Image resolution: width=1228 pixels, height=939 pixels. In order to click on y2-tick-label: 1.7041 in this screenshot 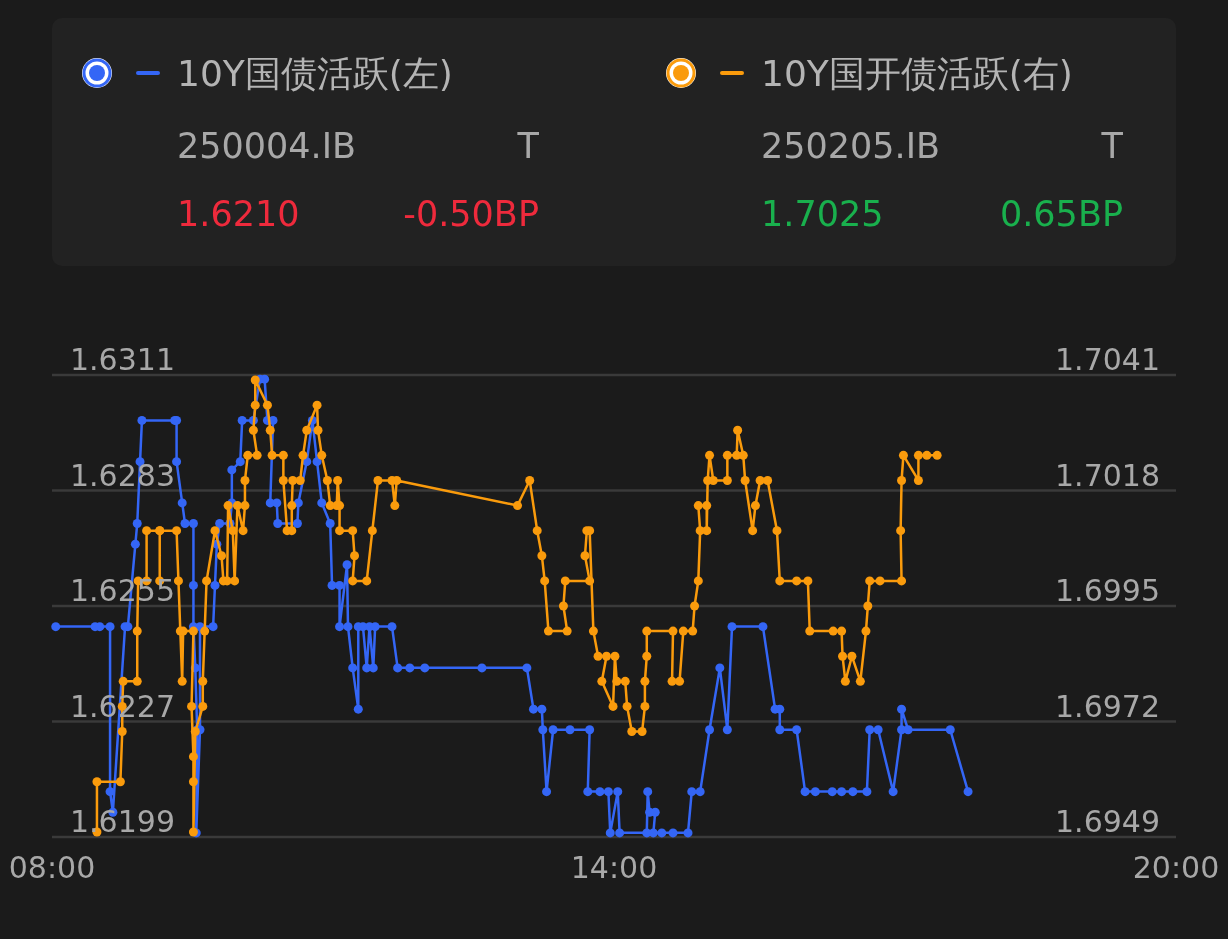, I will do `click(1107, 359)`.